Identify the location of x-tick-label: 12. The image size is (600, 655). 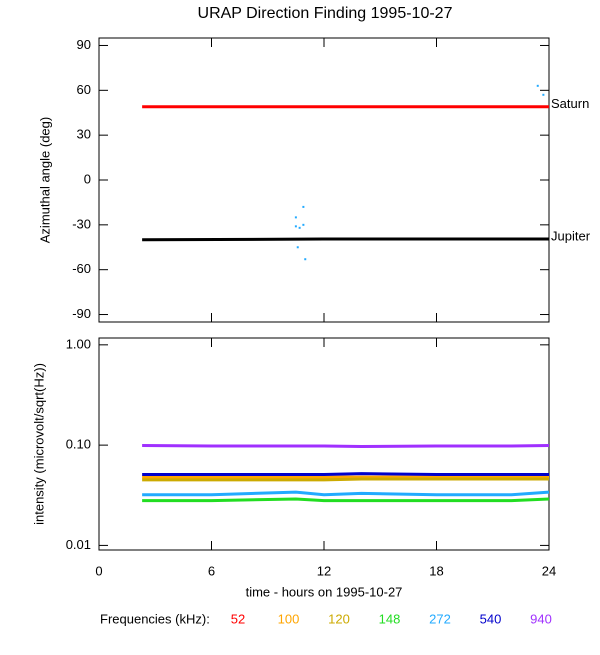
(324, 570).